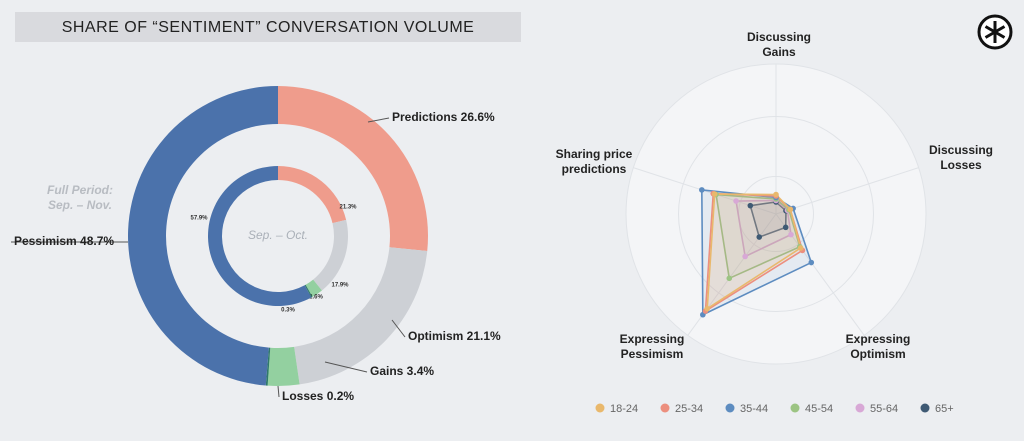  Describe the element at coordinates (779, 44) in the screenshot. I see `axis-label: Discussing Gains` at that location.